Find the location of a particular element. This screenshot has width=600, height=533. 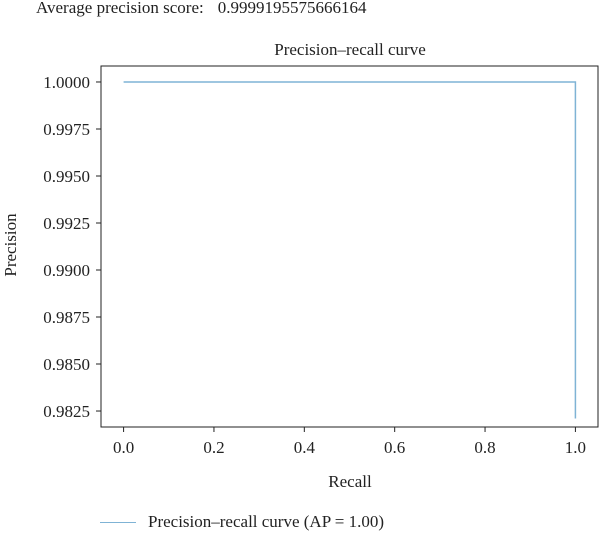

legend-label: Precision–recall curve (AP = 1.00) is located at coordinates (266, 521).